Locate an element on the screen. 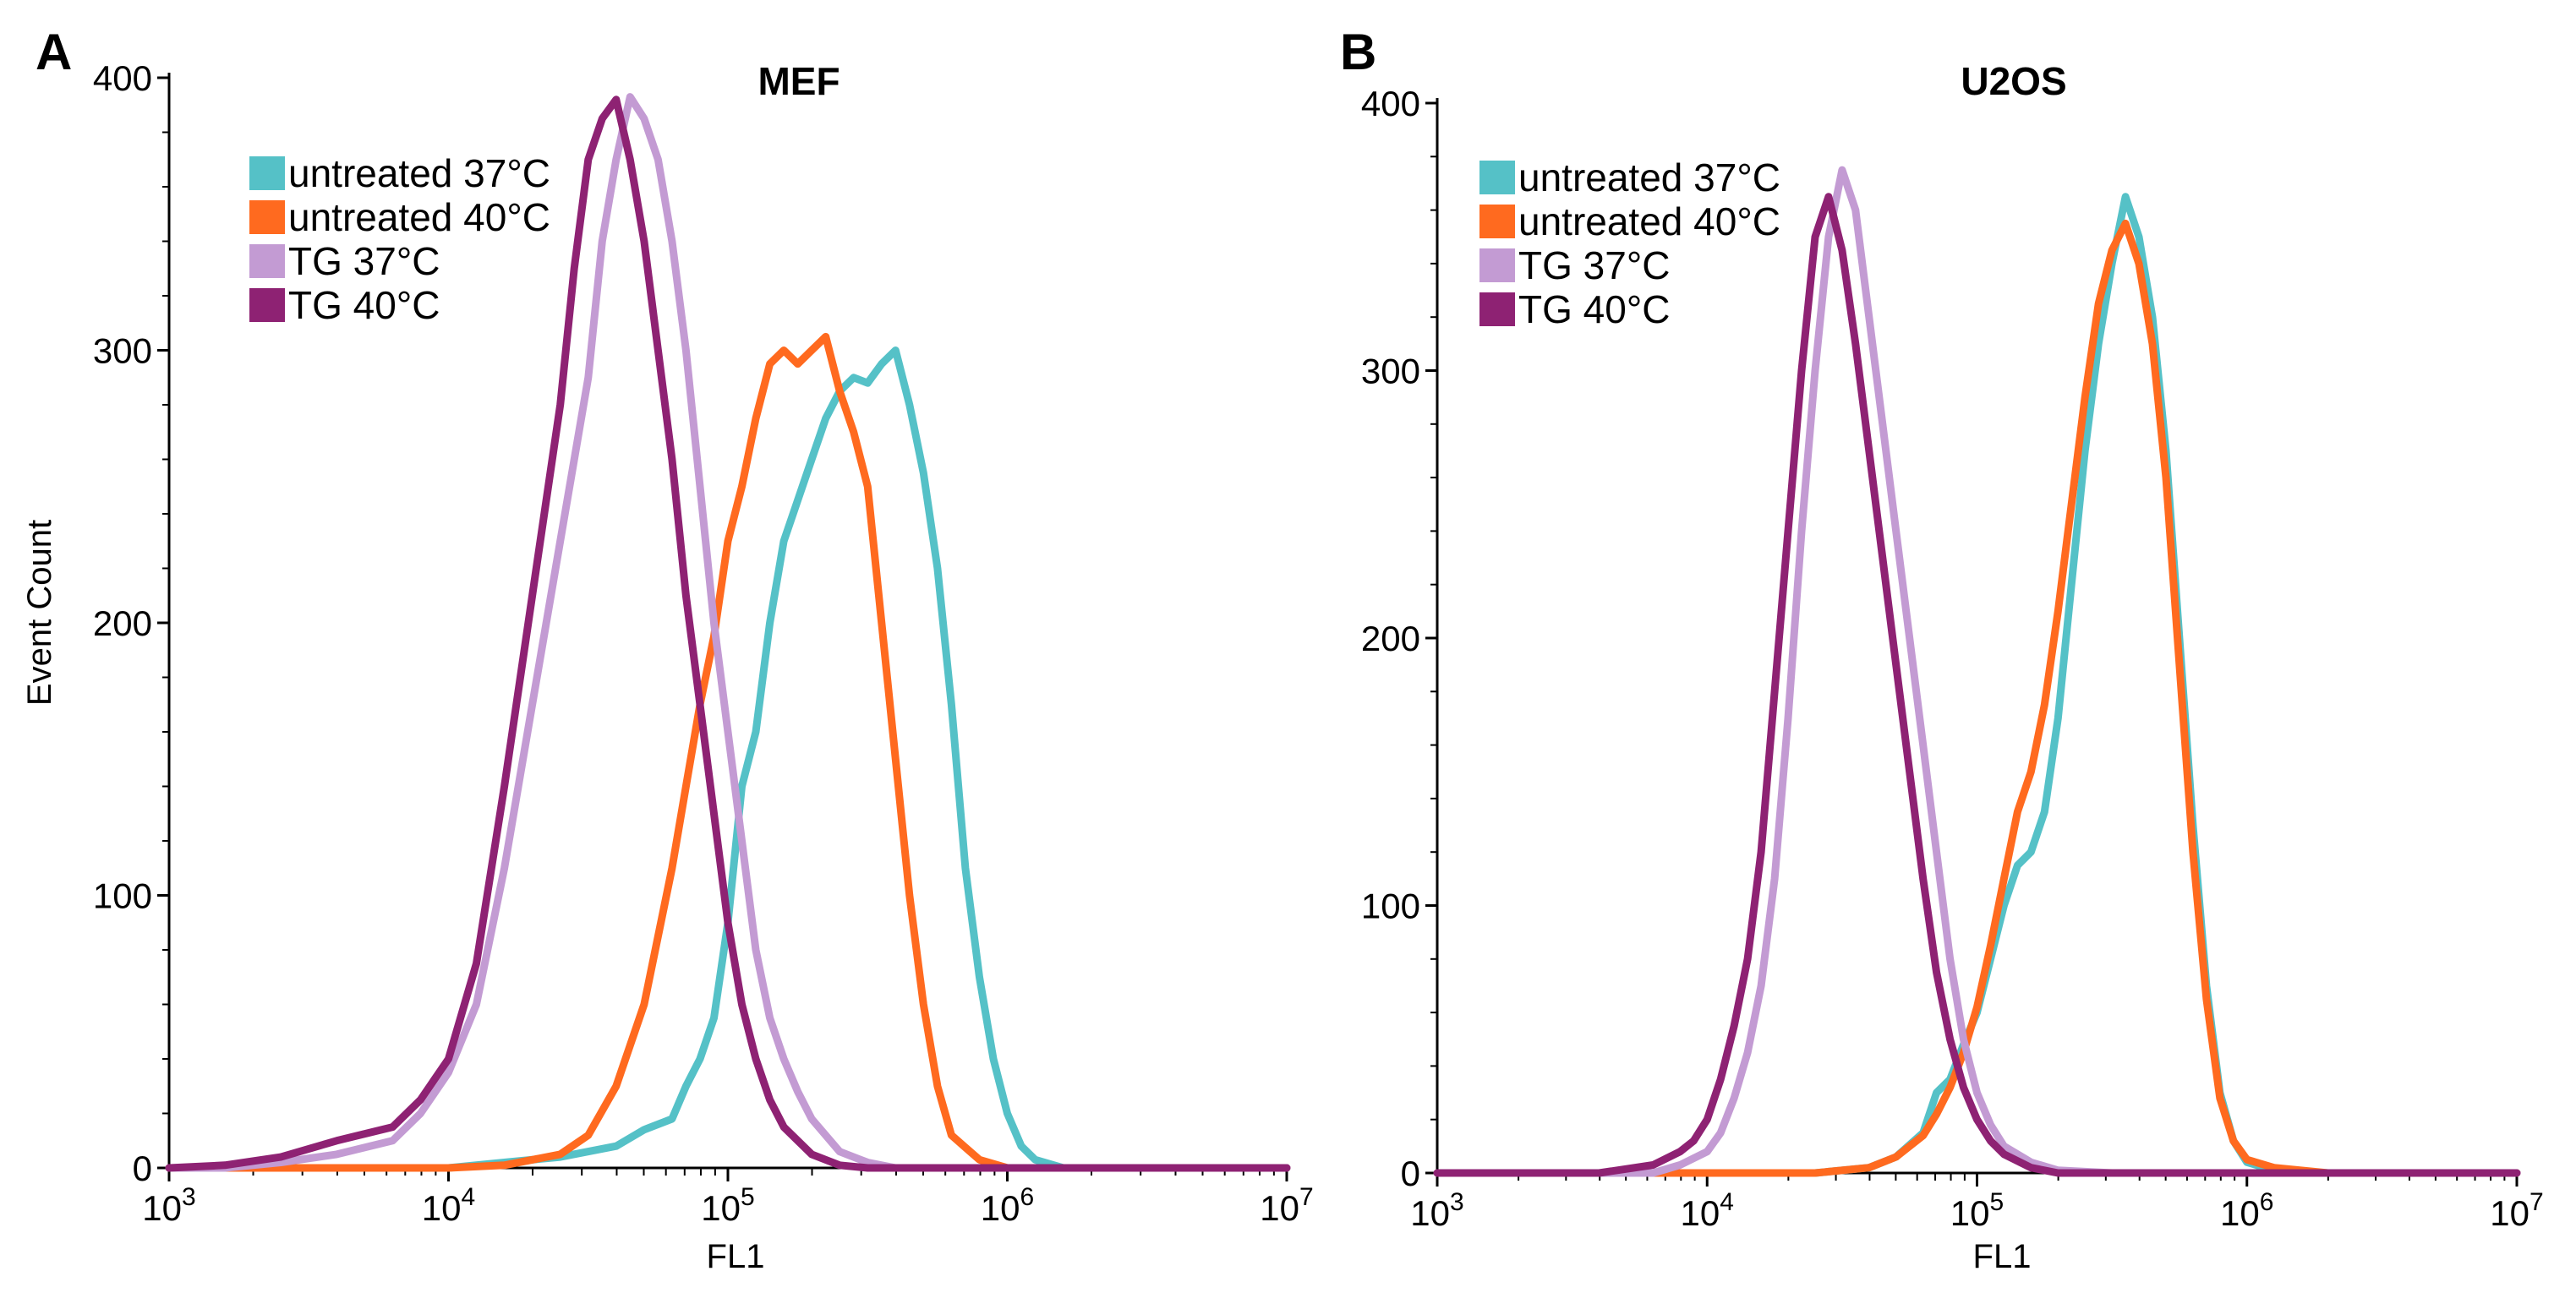  panel-letter-a: A is located at coordinates (54, 52).